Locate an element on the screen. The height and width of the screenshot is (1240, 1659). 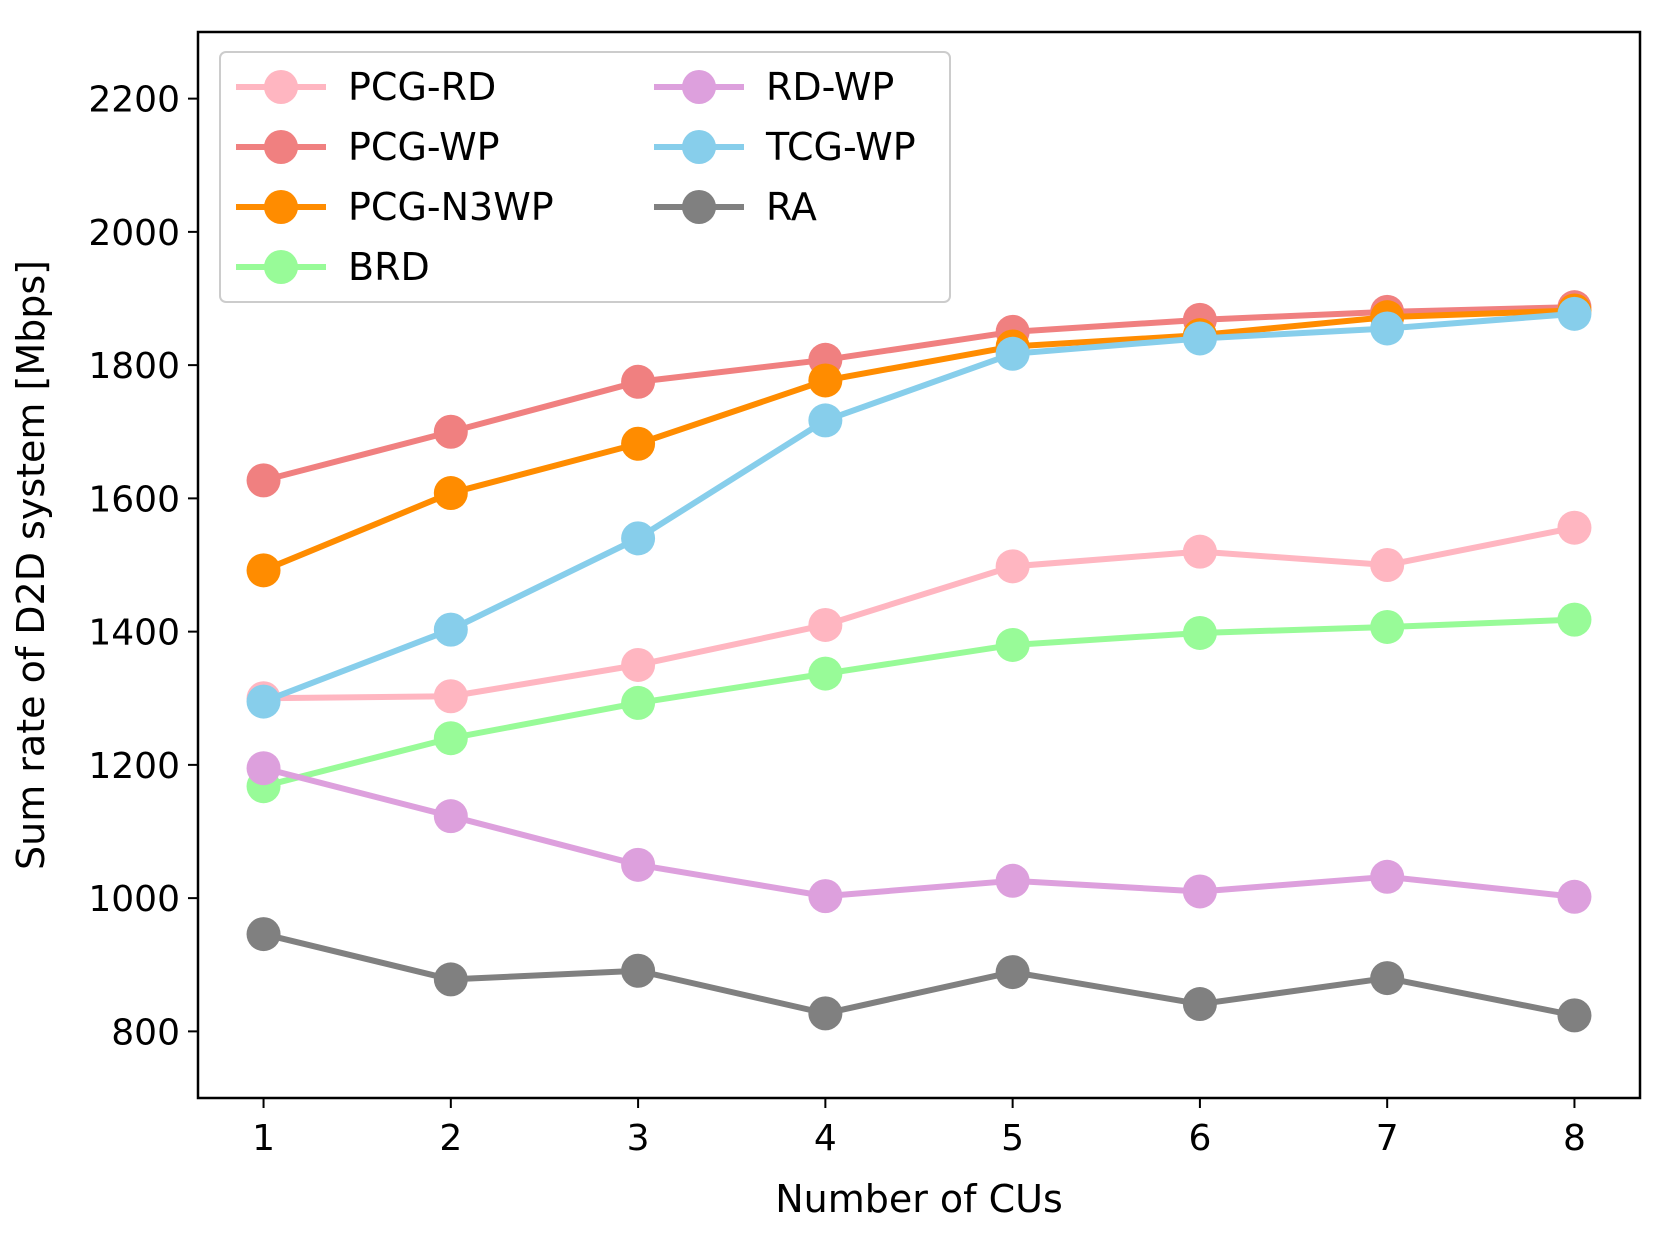
series-line-brd is located at coordinates (918, 703).